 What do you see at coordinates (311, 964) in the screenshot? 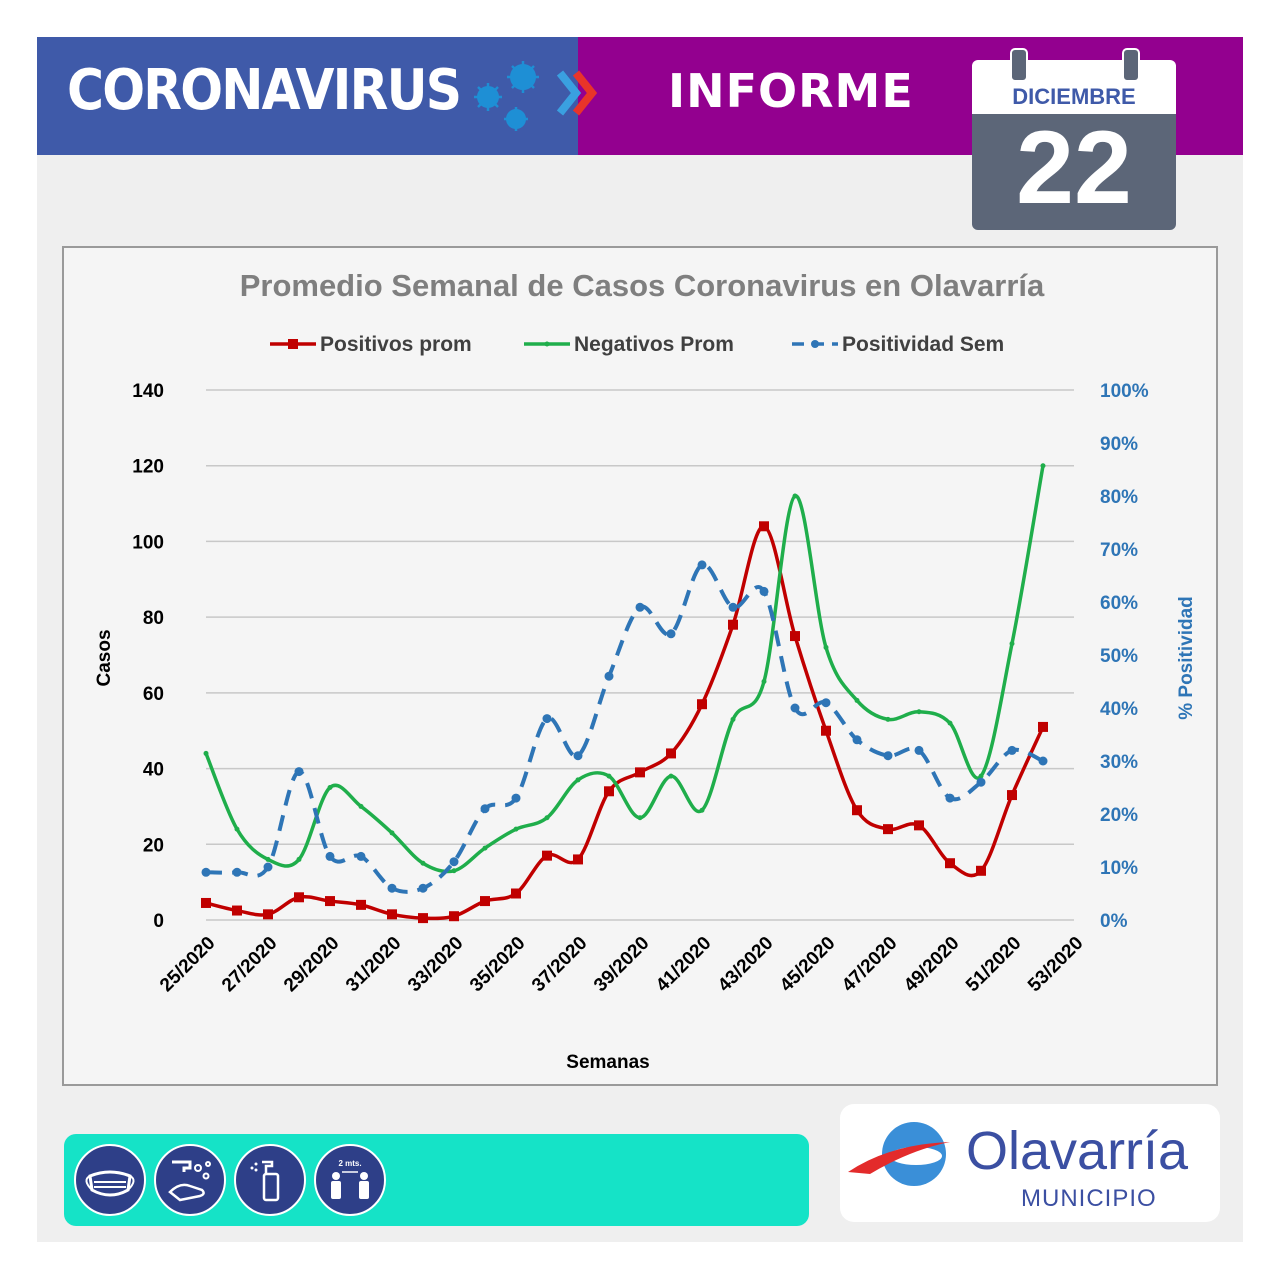
I see `x-tick-label: 29/2020` at bounding box center [311, 964].